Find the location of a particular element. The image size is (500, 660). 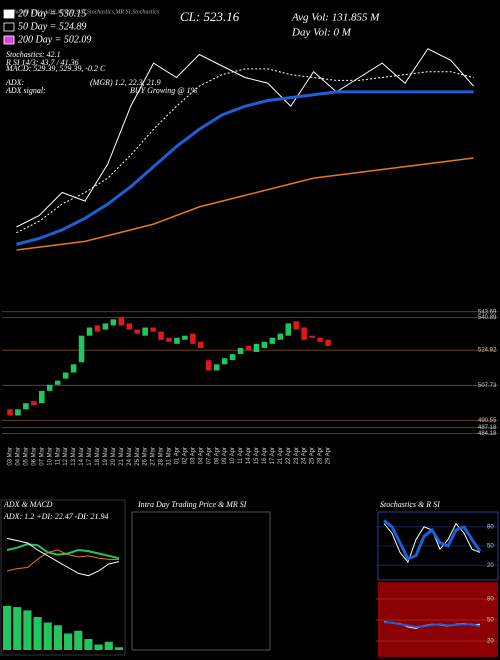

x-tick-label: 22 Apr is located at coordinates (289, 455).